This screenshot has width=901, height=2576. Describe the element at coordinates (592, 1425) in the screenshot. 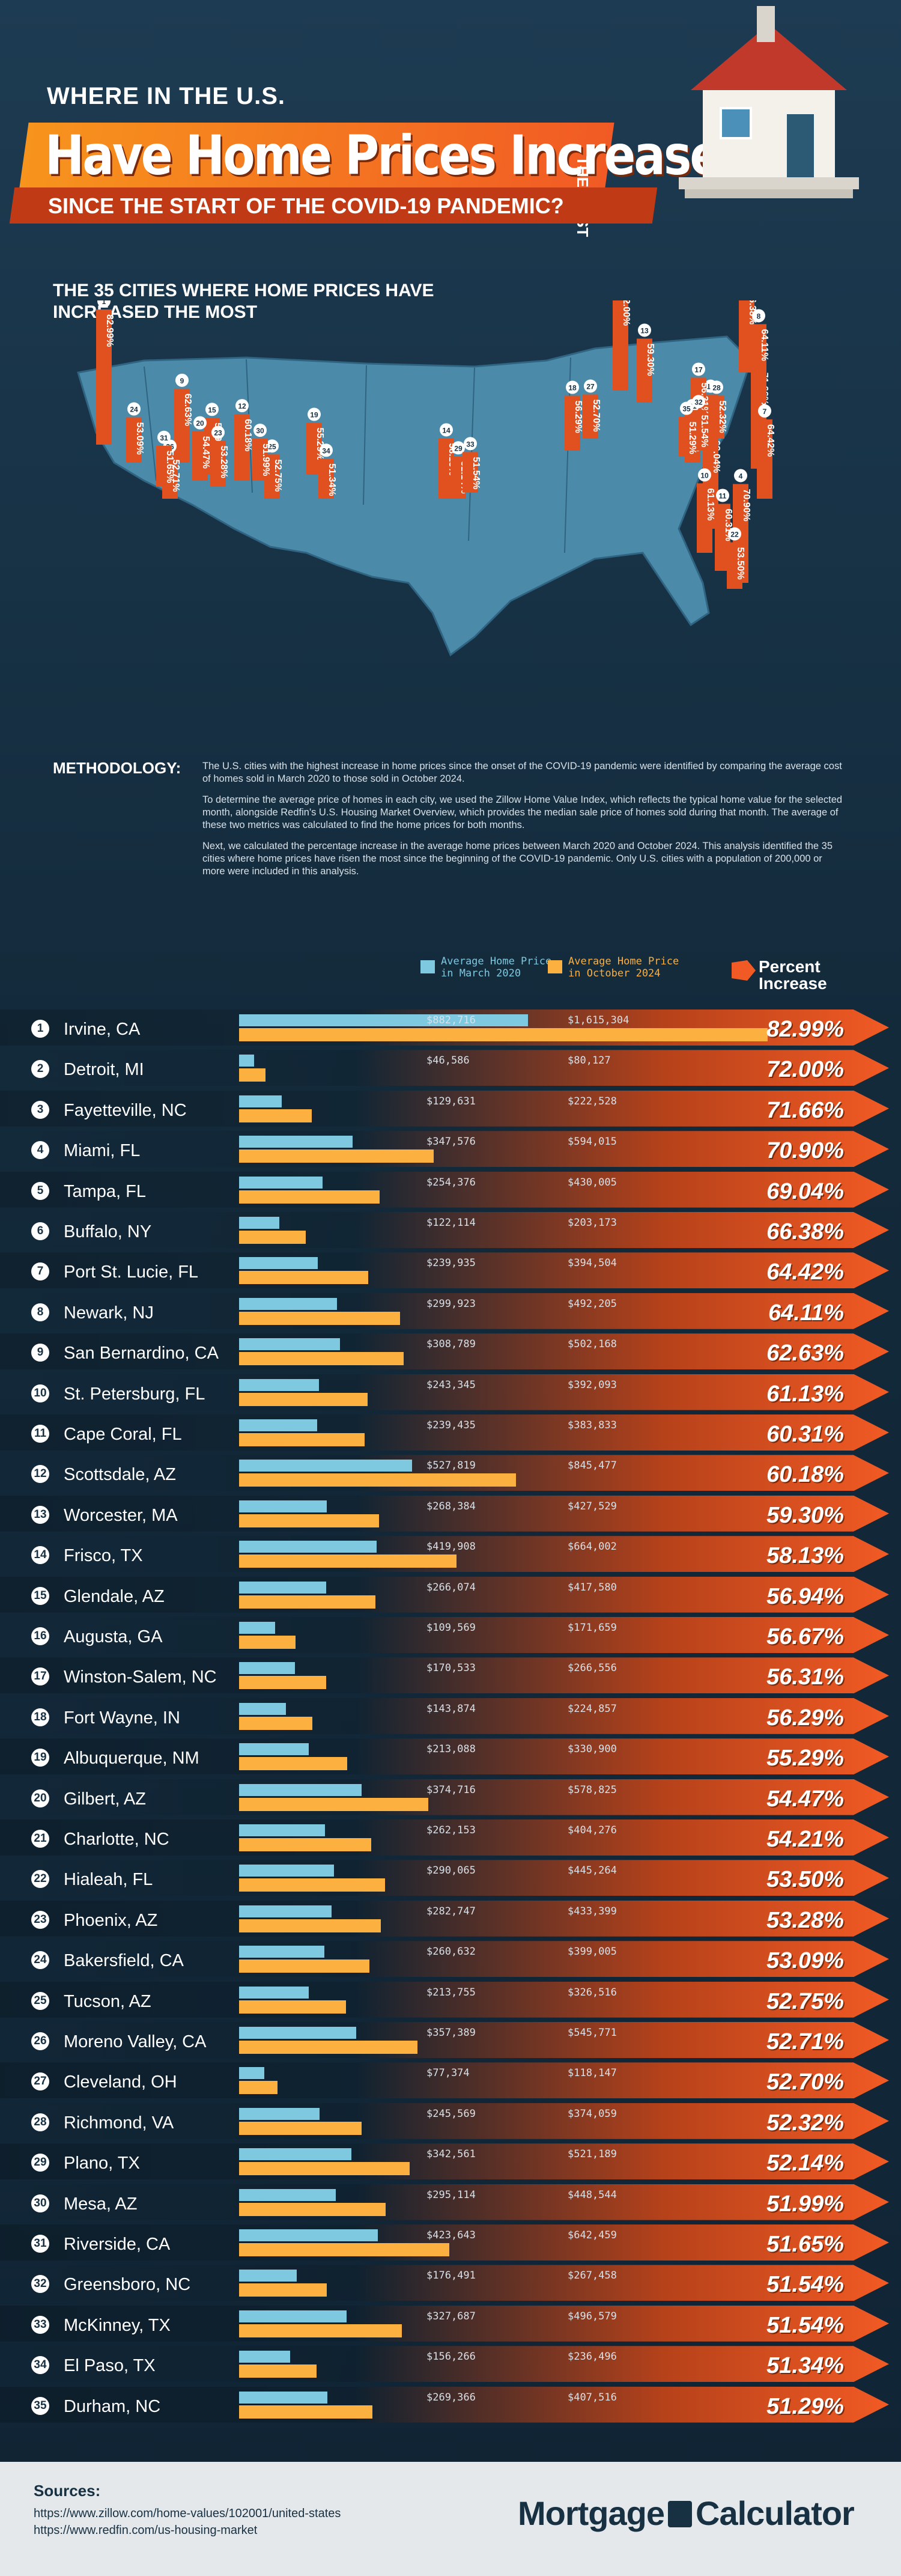

I see `value-october-2024: $383,833` at that location.